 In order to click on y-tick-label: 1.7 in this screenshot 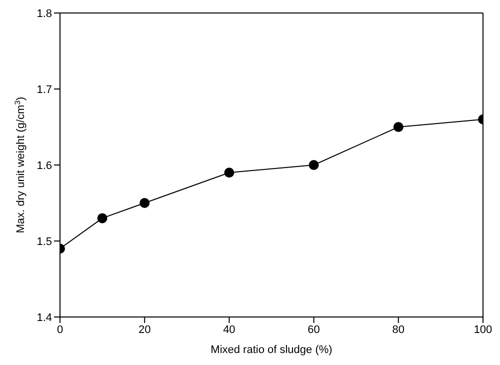, I will do `click(44, 90)`.